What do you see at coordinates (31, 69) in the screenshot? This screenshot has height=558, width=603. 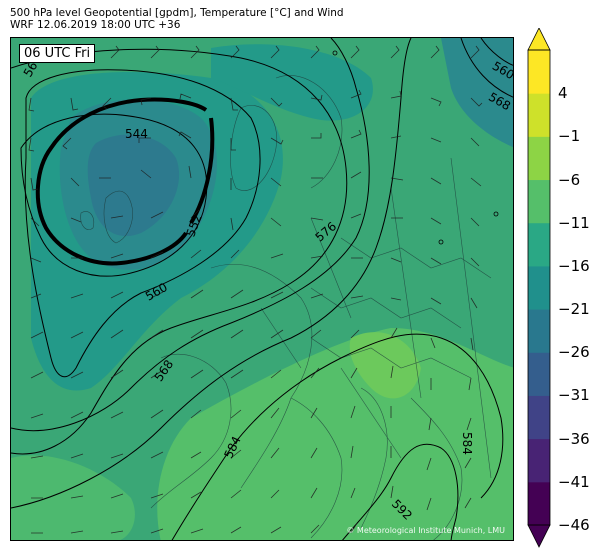 I see `contour-label-56-west: 56` at bounding box center [31, 69].